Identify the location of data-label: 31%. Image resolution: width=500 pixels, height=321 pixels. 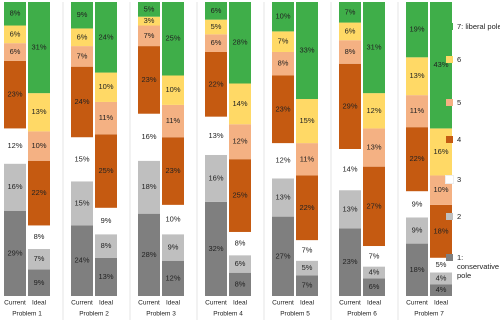
(373, 47).